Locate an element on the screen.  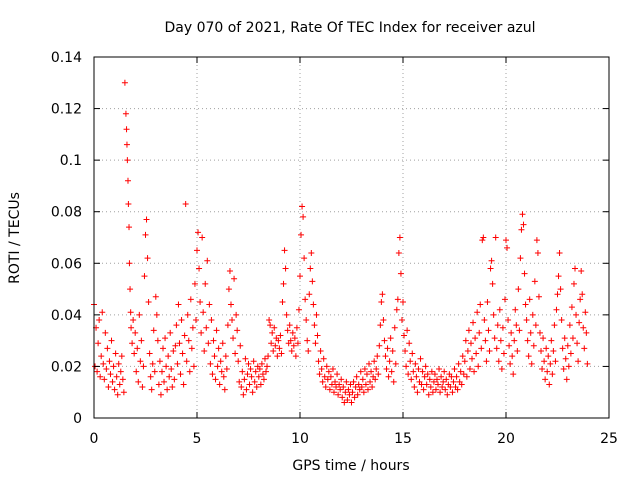
y-axis-label: ROTI / TECUs is located at coordinates (15, 238).